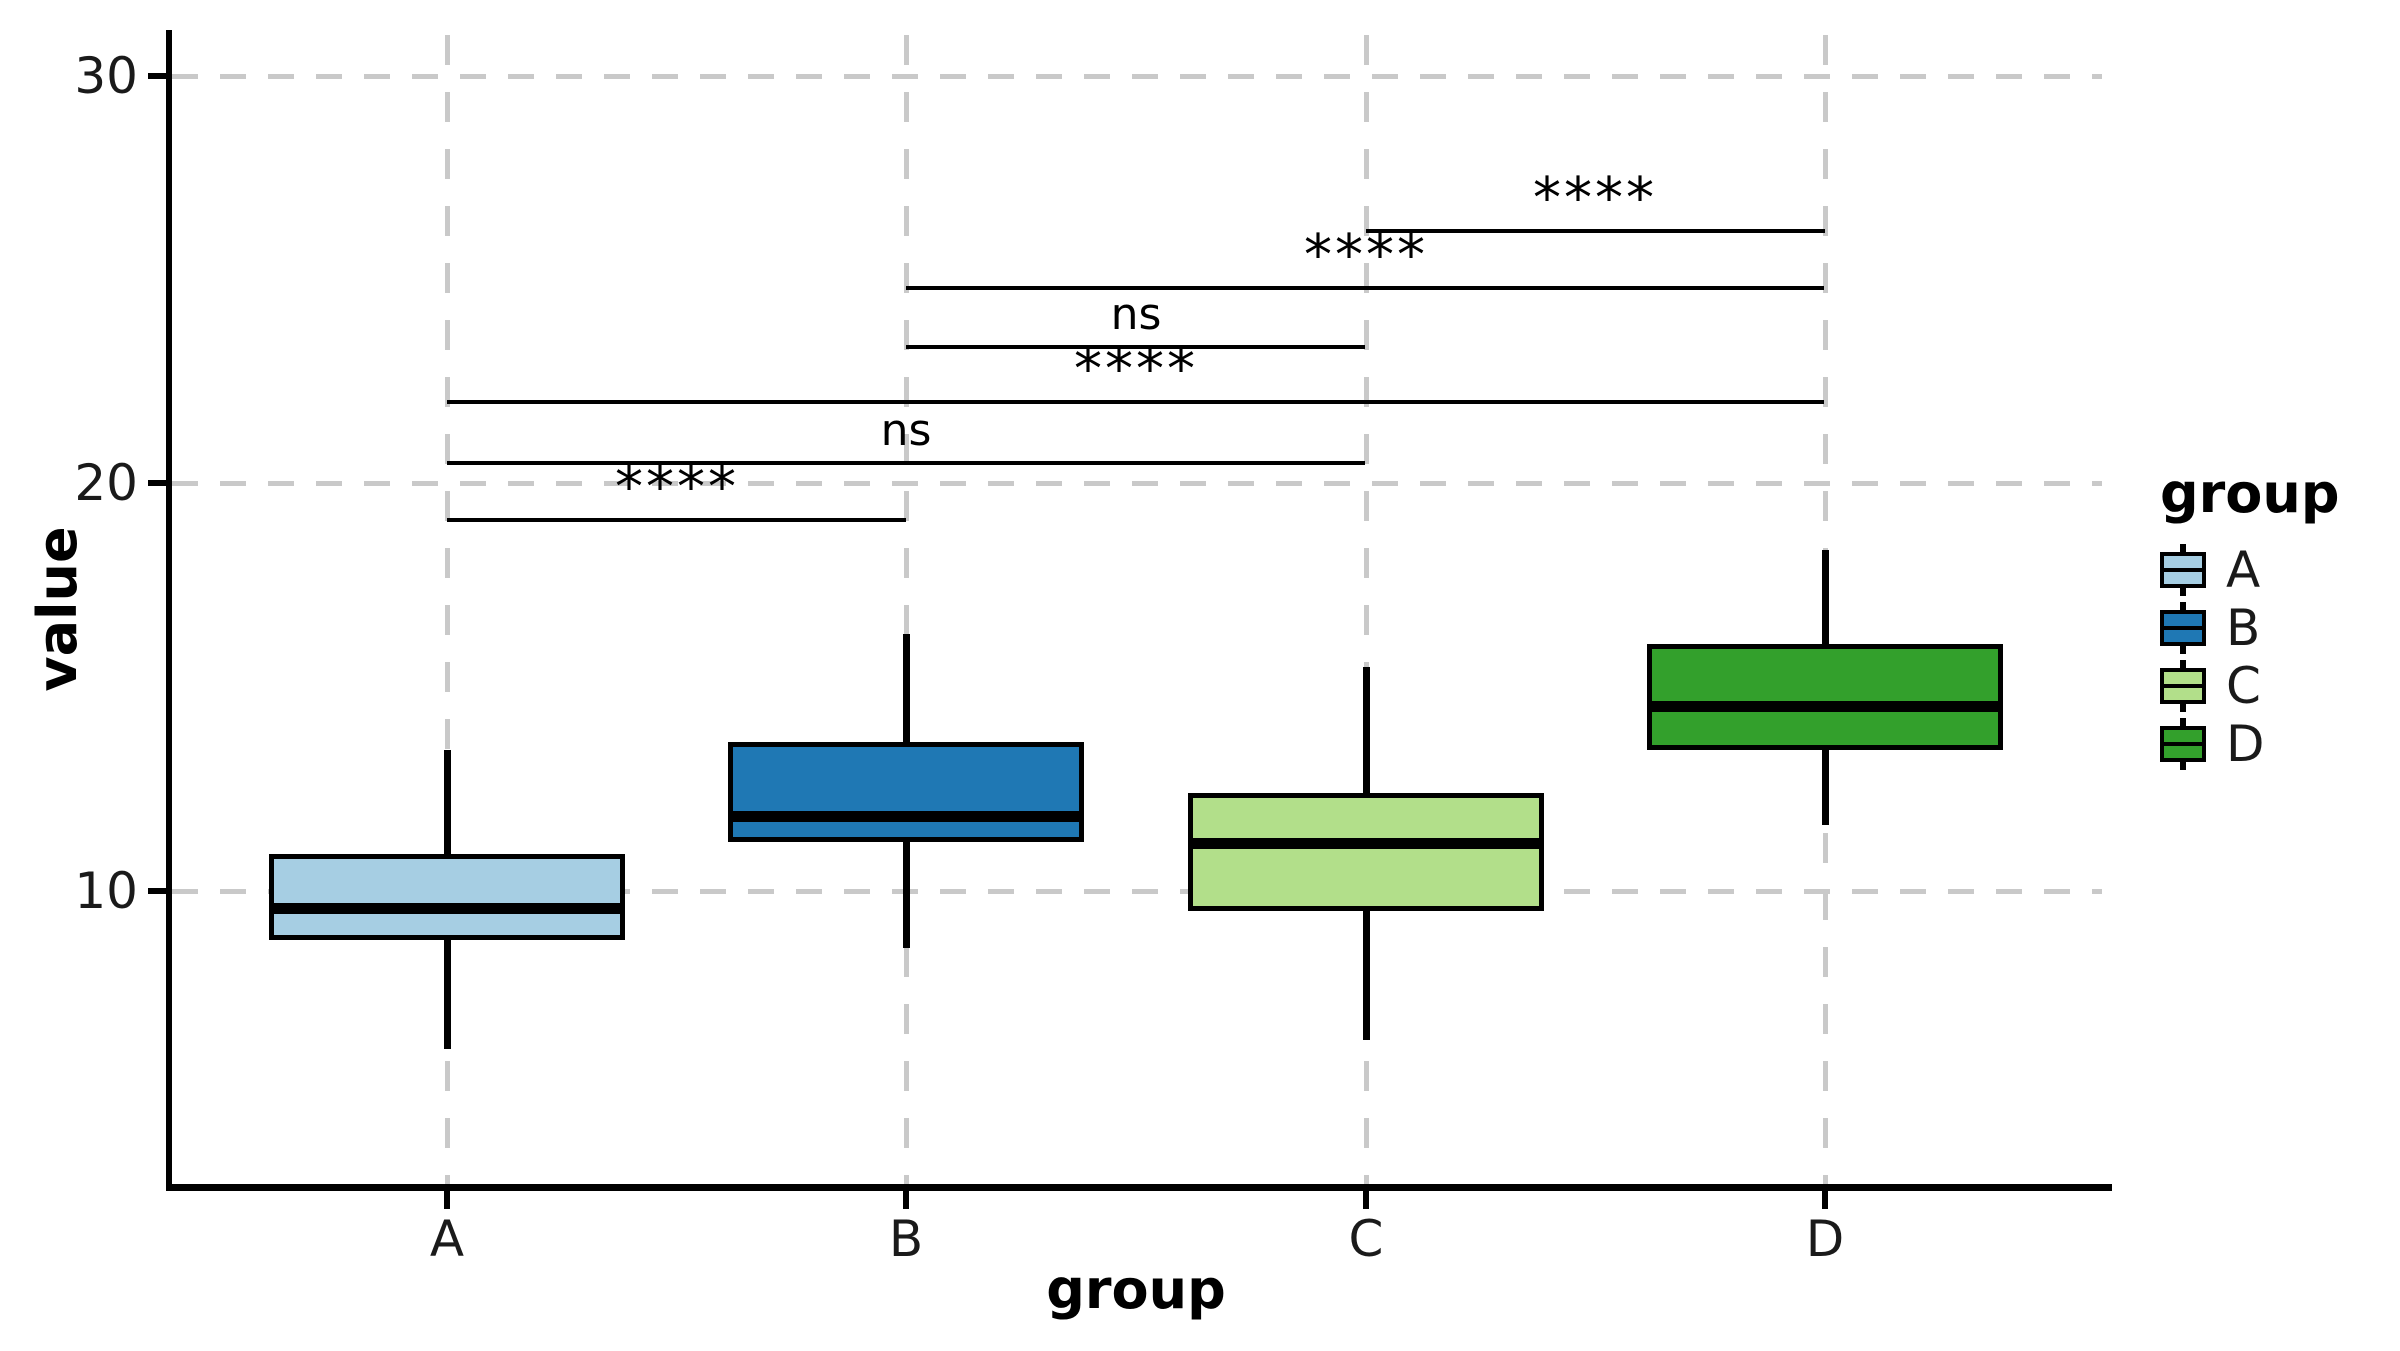 Image resolution: width=2400 pixels, height=1351 pixels. I want to click on y-tick-label: 30, so click(106, 76).